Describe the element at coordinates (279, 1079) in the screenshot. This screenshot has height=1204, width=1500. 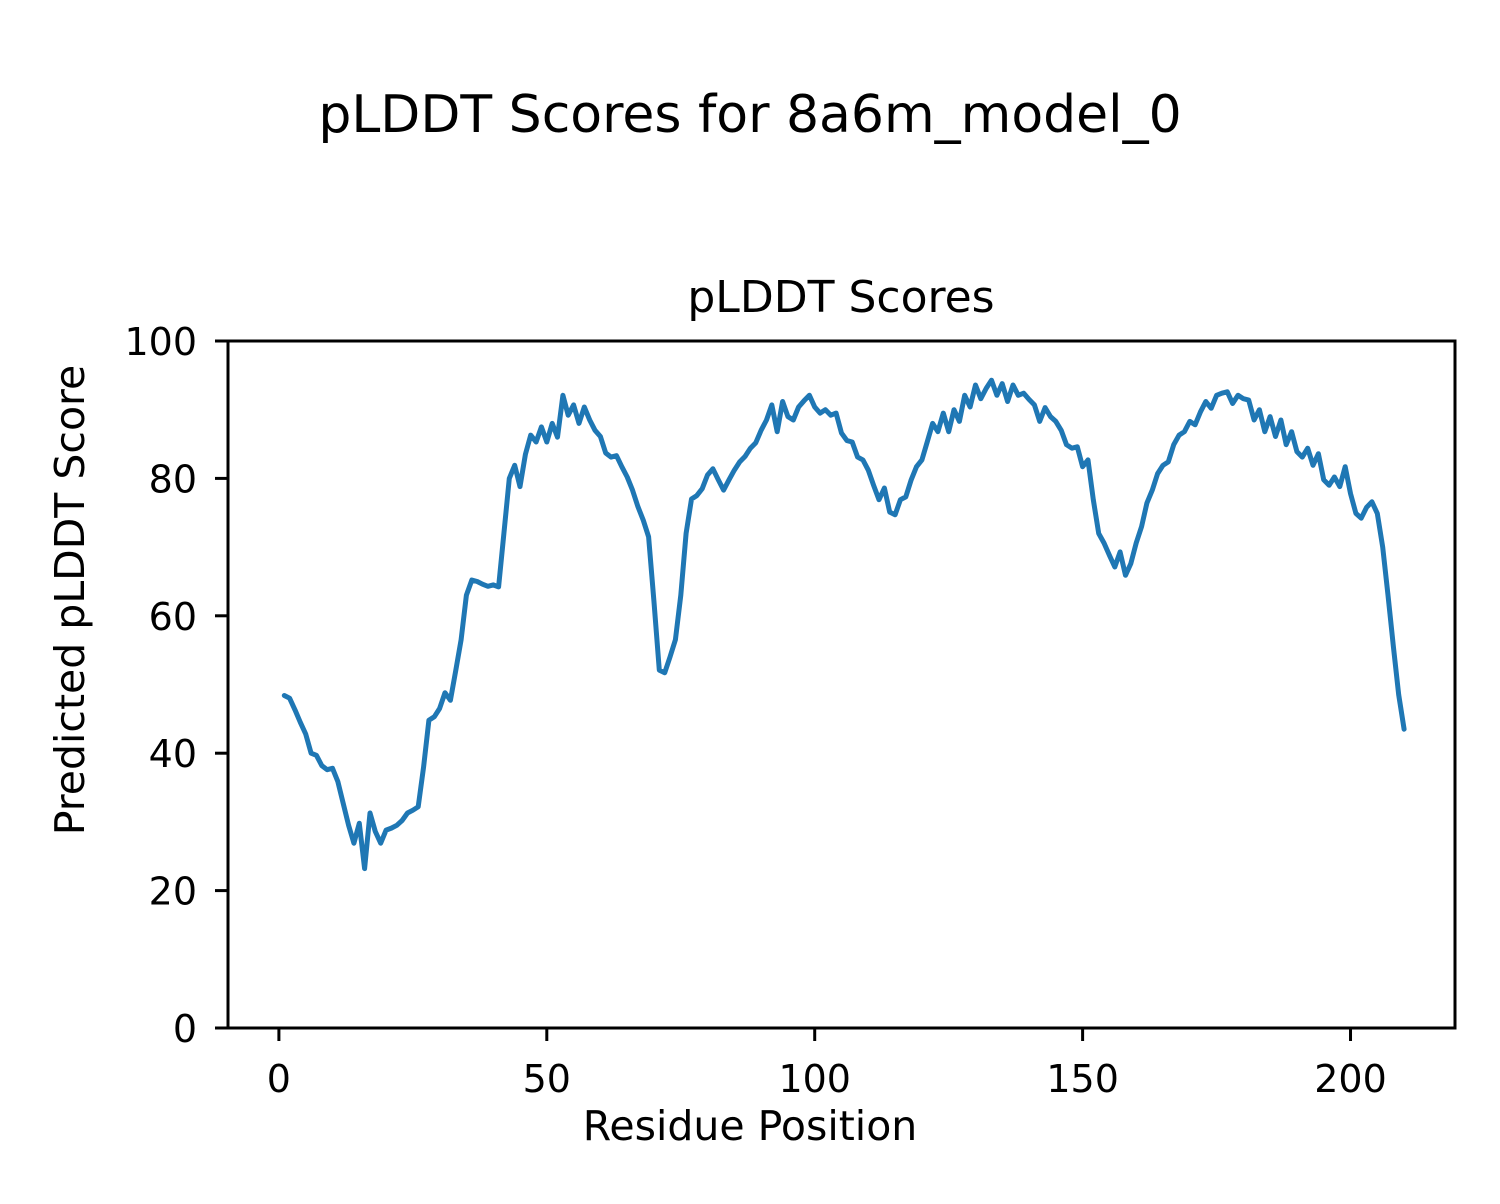
I see `x-tick-label: 0` at that location.